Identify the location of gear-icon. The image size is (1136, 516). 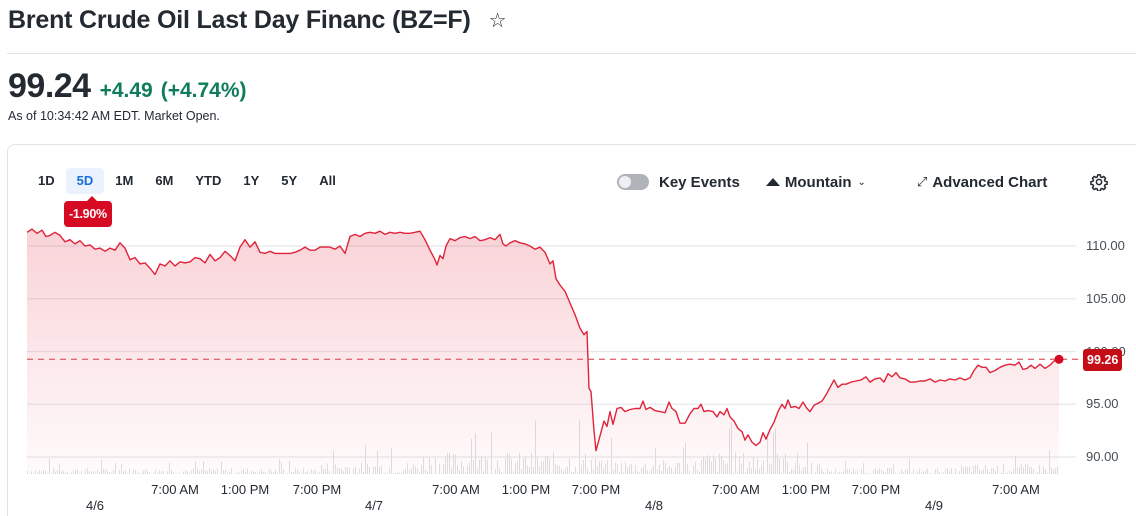
(1099, 182).